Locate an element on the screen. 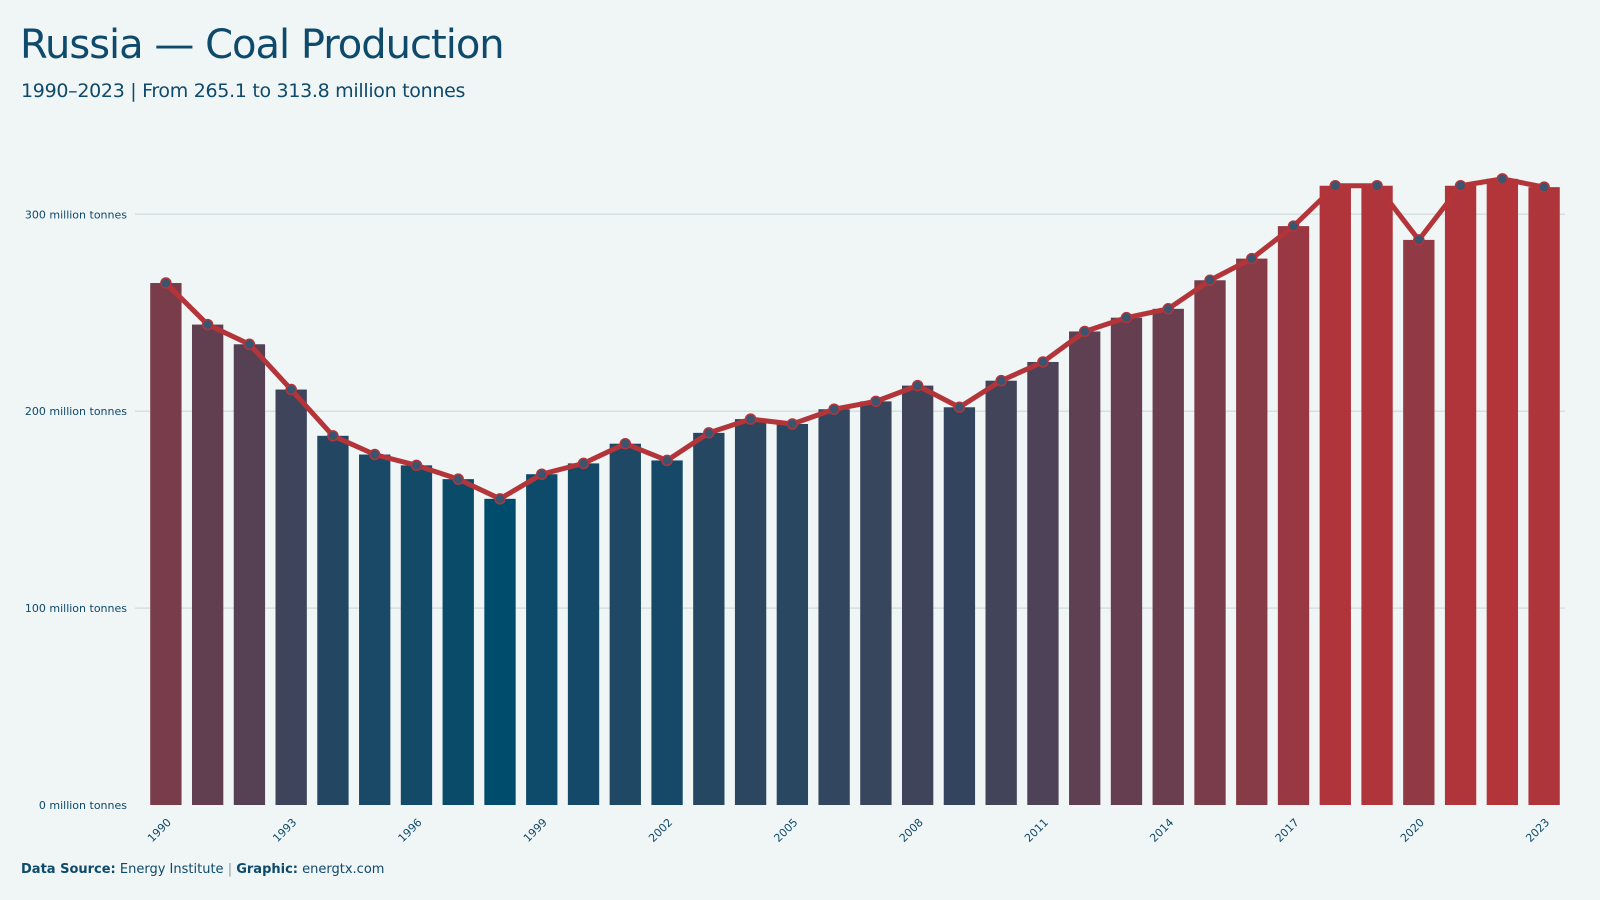 The image size is (1600, 900). bar-1996 is located at coordinates (416, 635).